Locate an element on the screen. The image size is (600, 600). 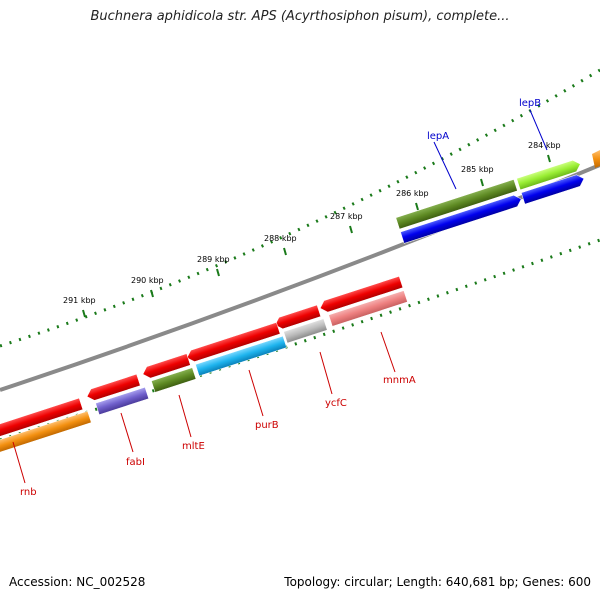
gene-label-mnmA: mnmA is located at coordinates (399, 380).